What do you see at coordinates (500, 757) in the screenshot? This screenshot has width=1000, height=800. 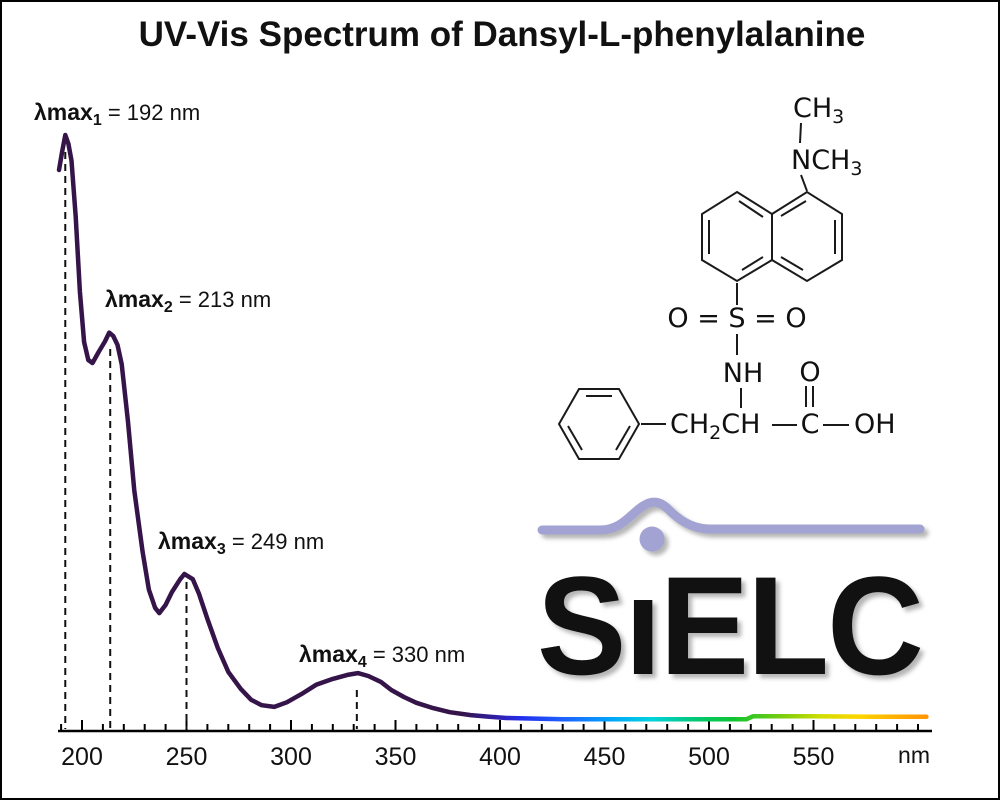 I see `x-tick-label: 400` at bounding box center [500, 757].